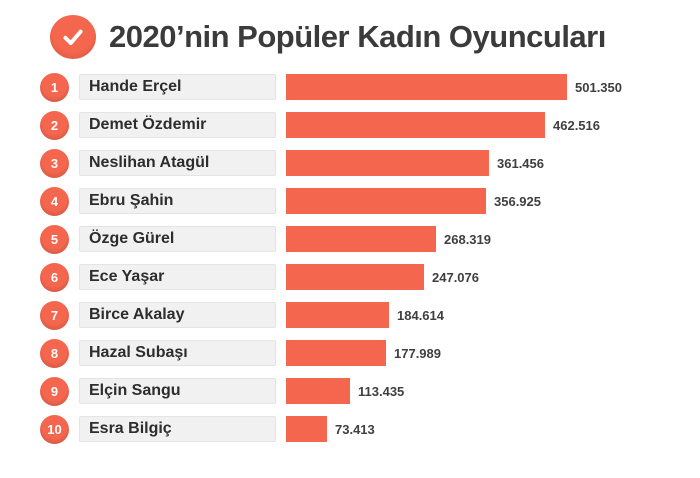  What do you see at coordinates (381, 391) in the screenshot?
I see `bar-value-label: 113.435` at bounding box center [381, 391].